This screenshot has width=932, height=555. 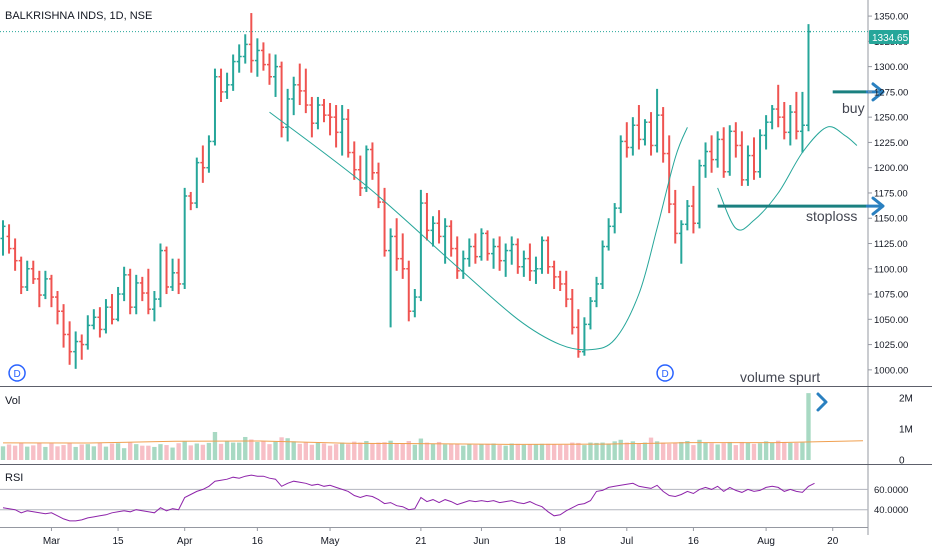 What do you see at coordinates (891, 295) in the screenshot?
I see `price-tick-label-1075: 1075.00` at bounding box center [891, 295].